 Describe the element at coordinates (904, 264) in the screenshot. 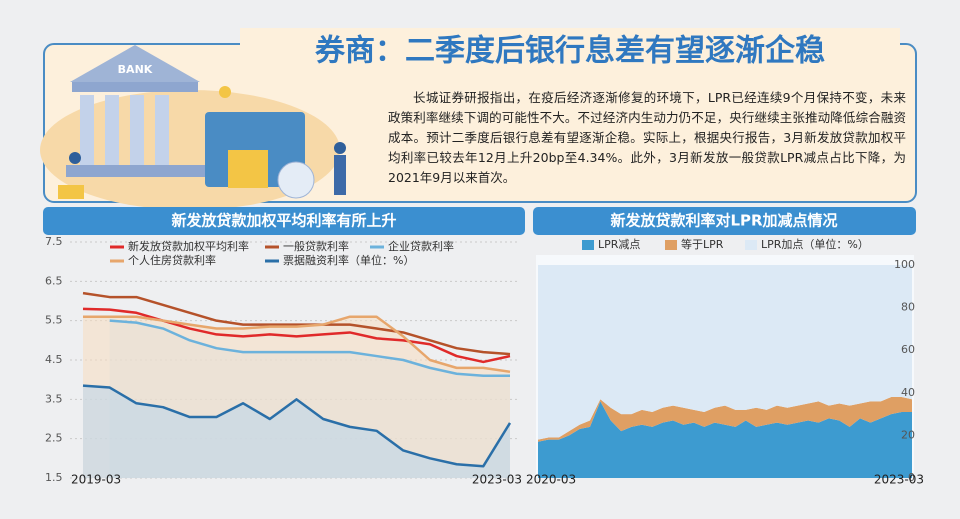

I see `y-tick-label: 100` at that location.